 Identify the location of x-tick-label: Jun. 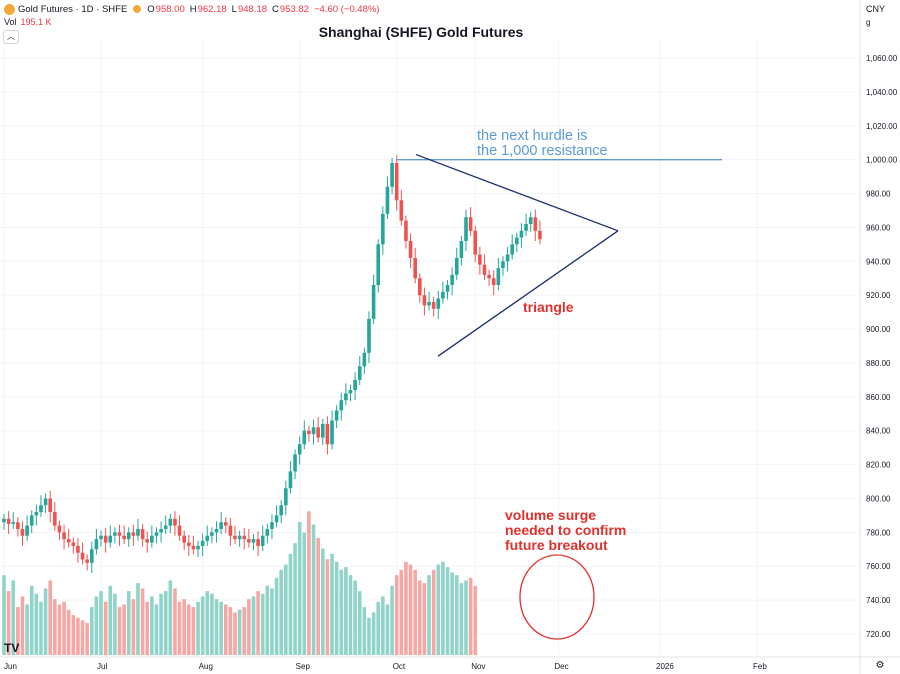
(10, 666).